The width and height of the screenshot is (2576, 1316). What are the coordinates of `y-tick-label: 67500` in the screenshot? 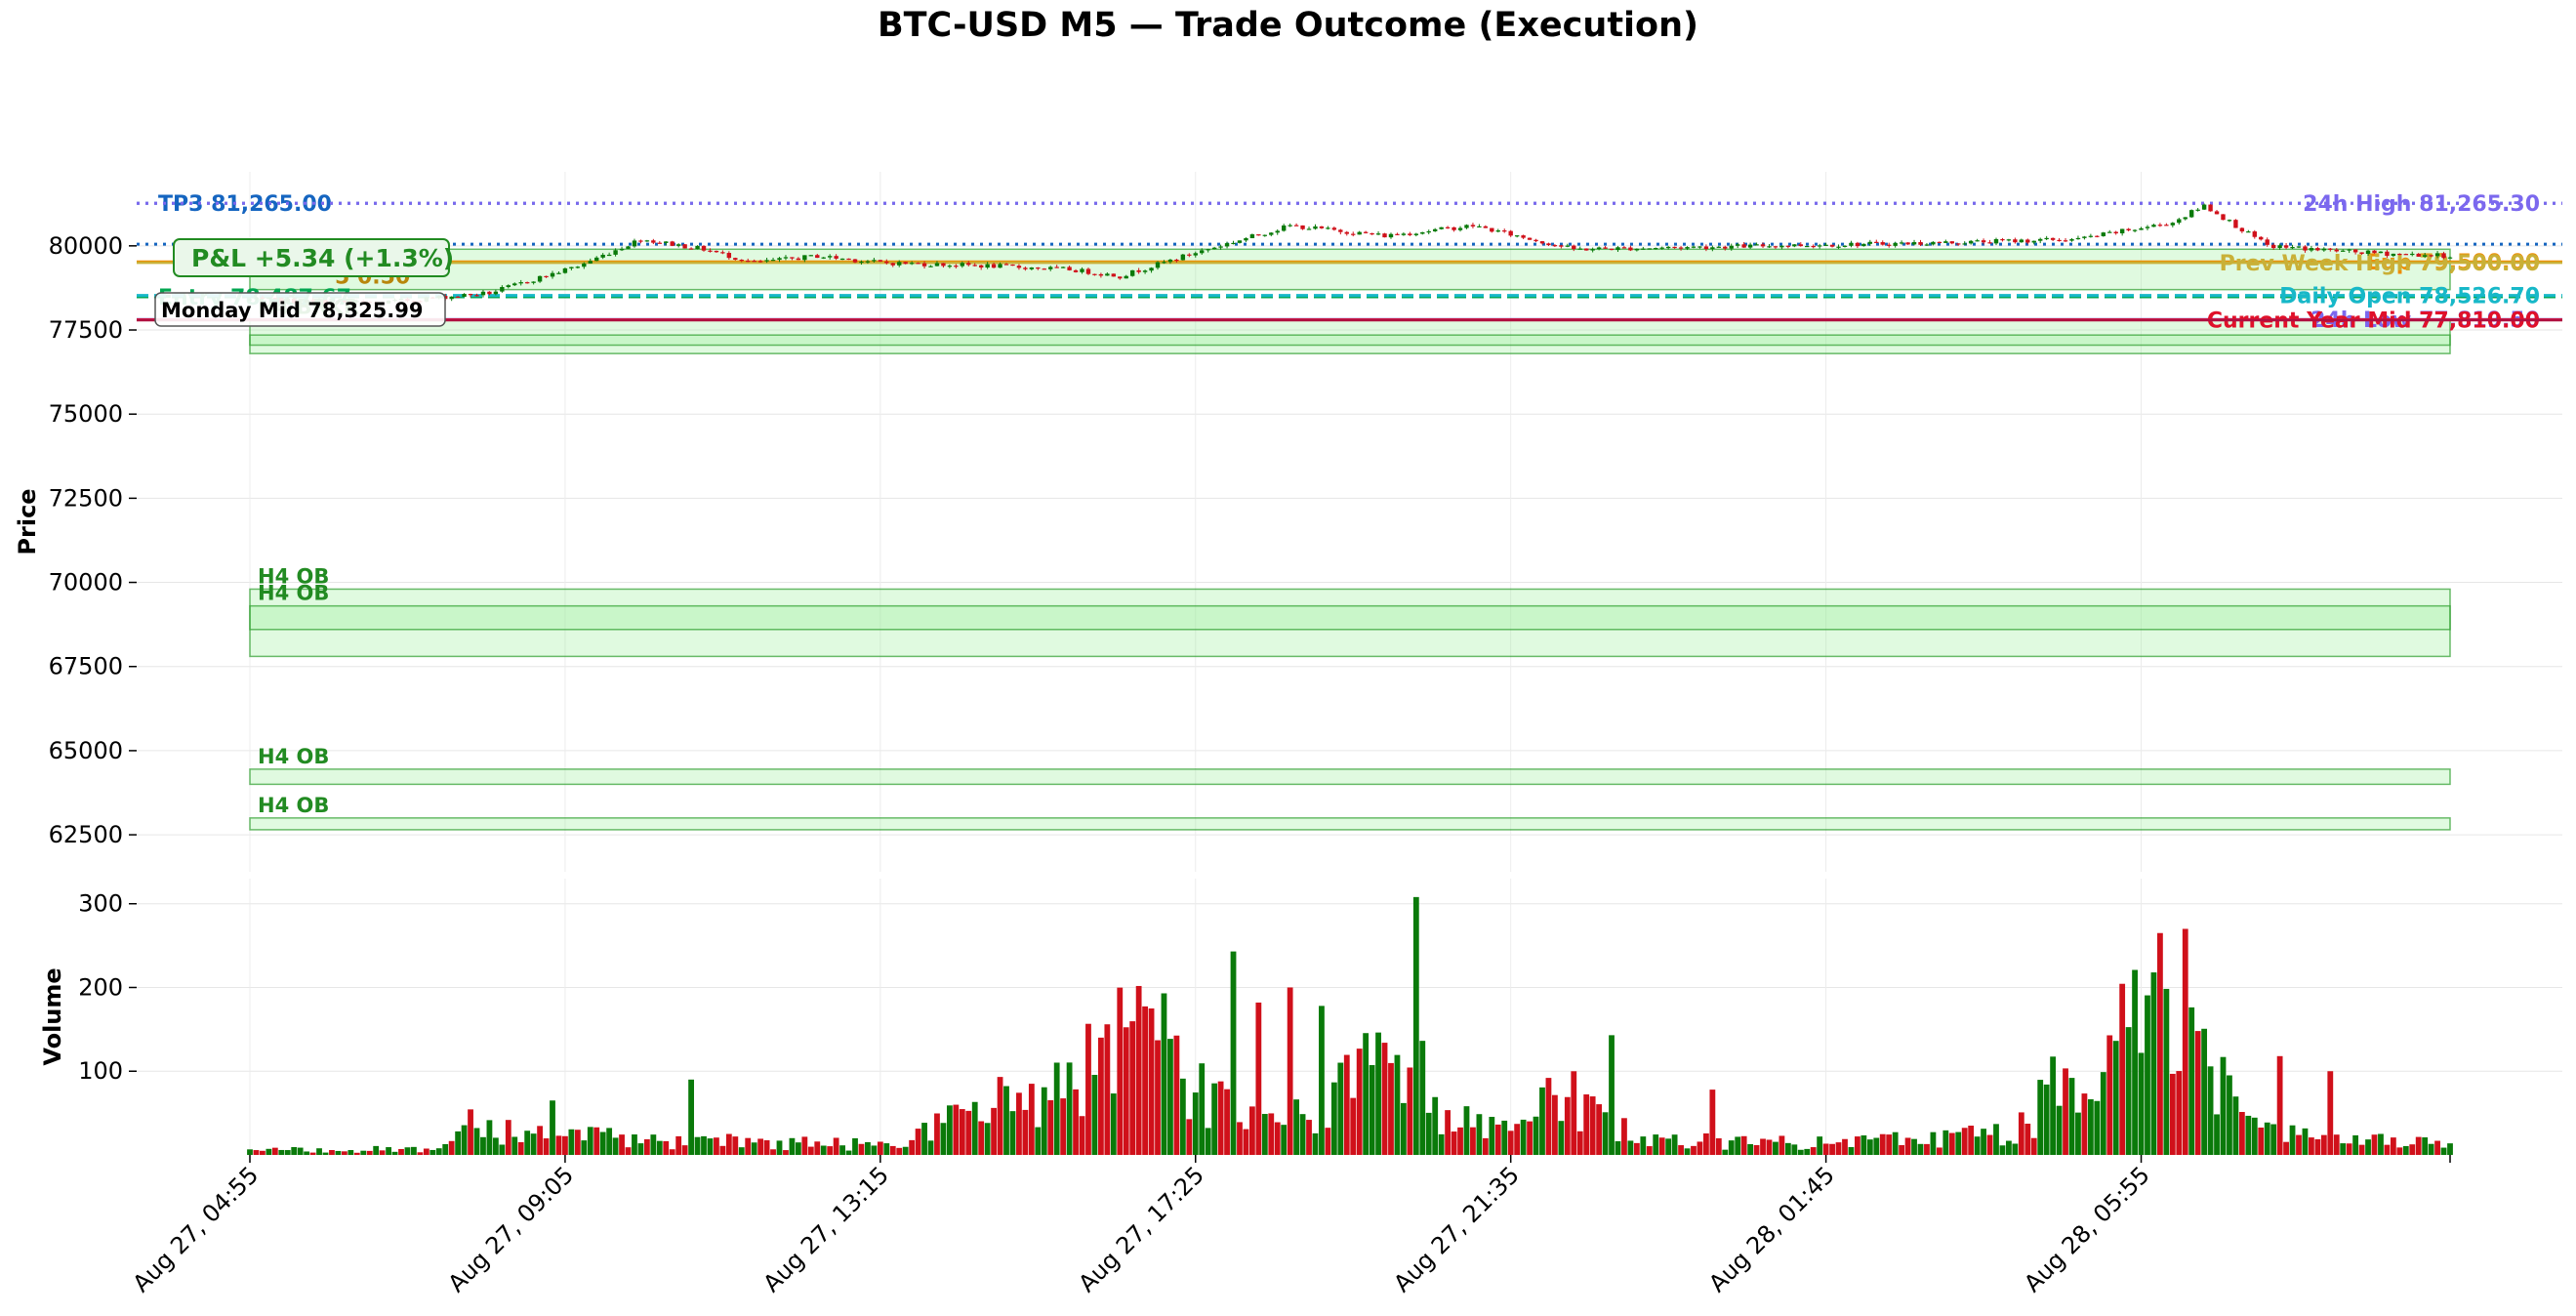 It's located at (86, 666).